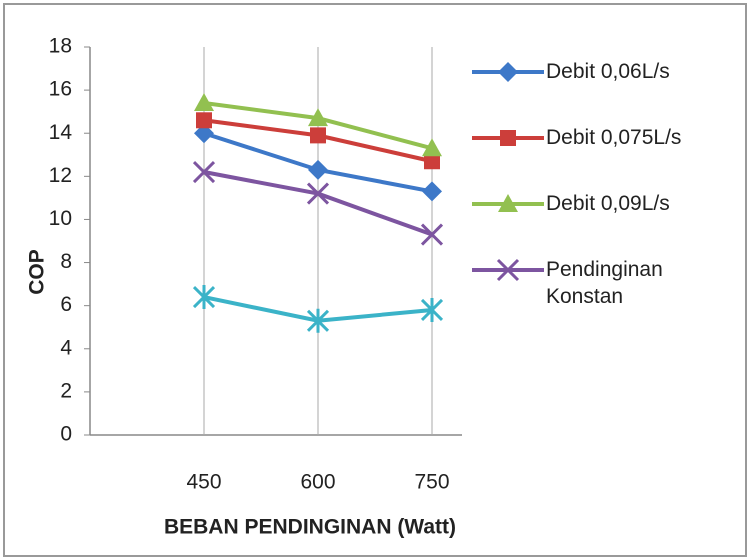 The image size is (751, 560). I want to click on y-tick-label: 2, so click(66, 390).